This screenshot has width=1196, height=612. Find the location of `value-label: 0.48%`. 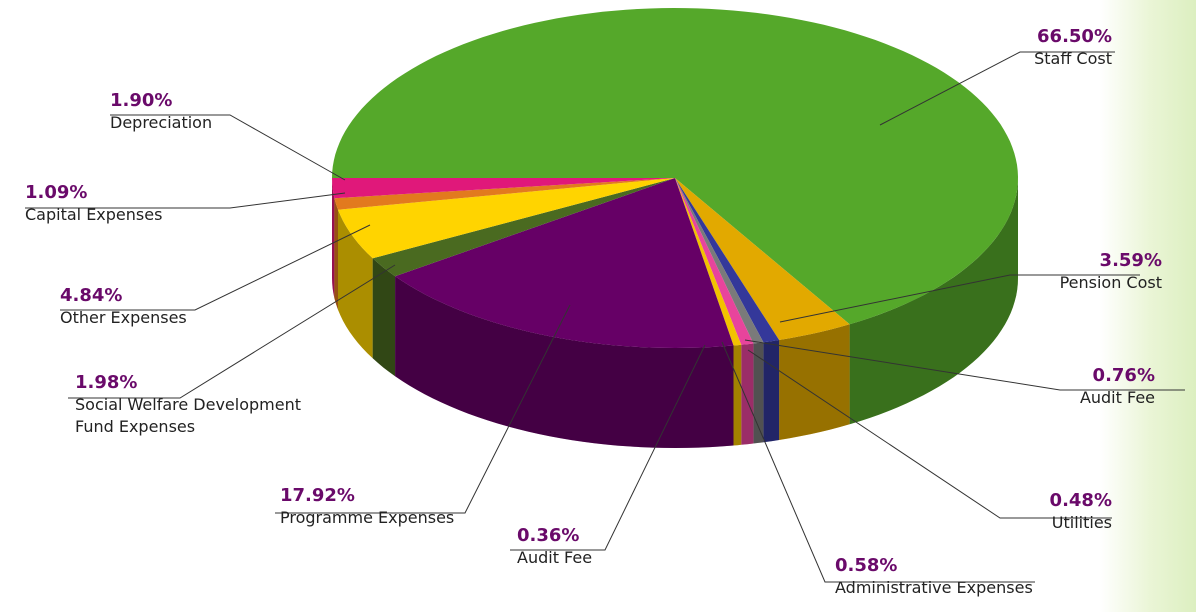

value-label: 0.48% is located at coordinates (1080, 500).